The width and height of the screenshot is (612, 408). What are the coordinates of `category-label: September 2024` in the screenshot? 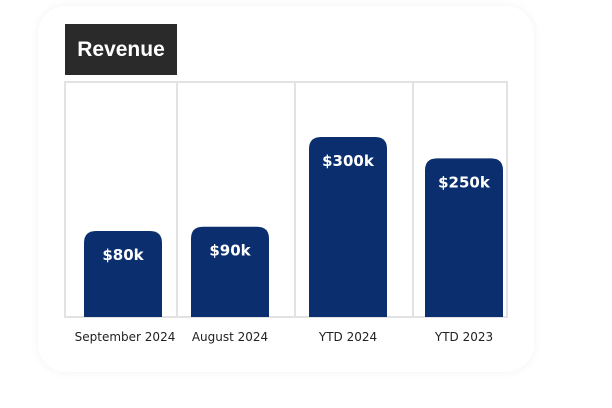 It's located at (125, 337).